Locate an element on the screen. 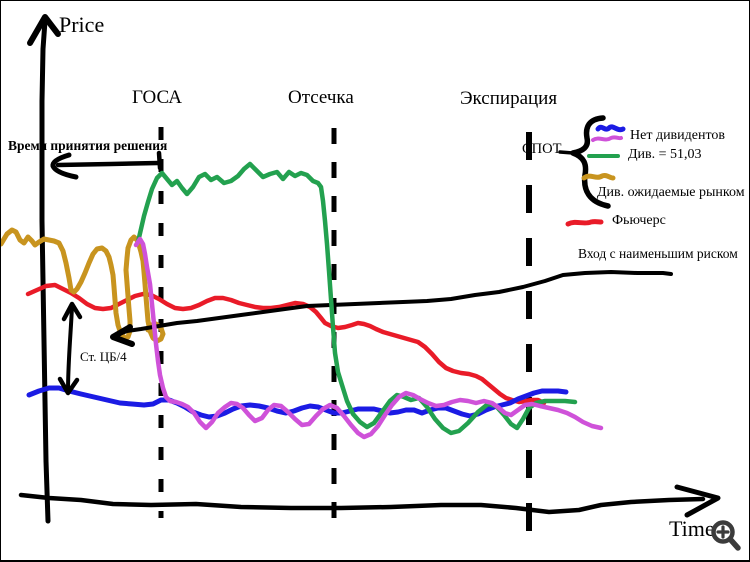 Image resolution: width=750 pixels, height=562 pixels. stcb-arrowhead-down-icon is located at coordinates (68, 386).